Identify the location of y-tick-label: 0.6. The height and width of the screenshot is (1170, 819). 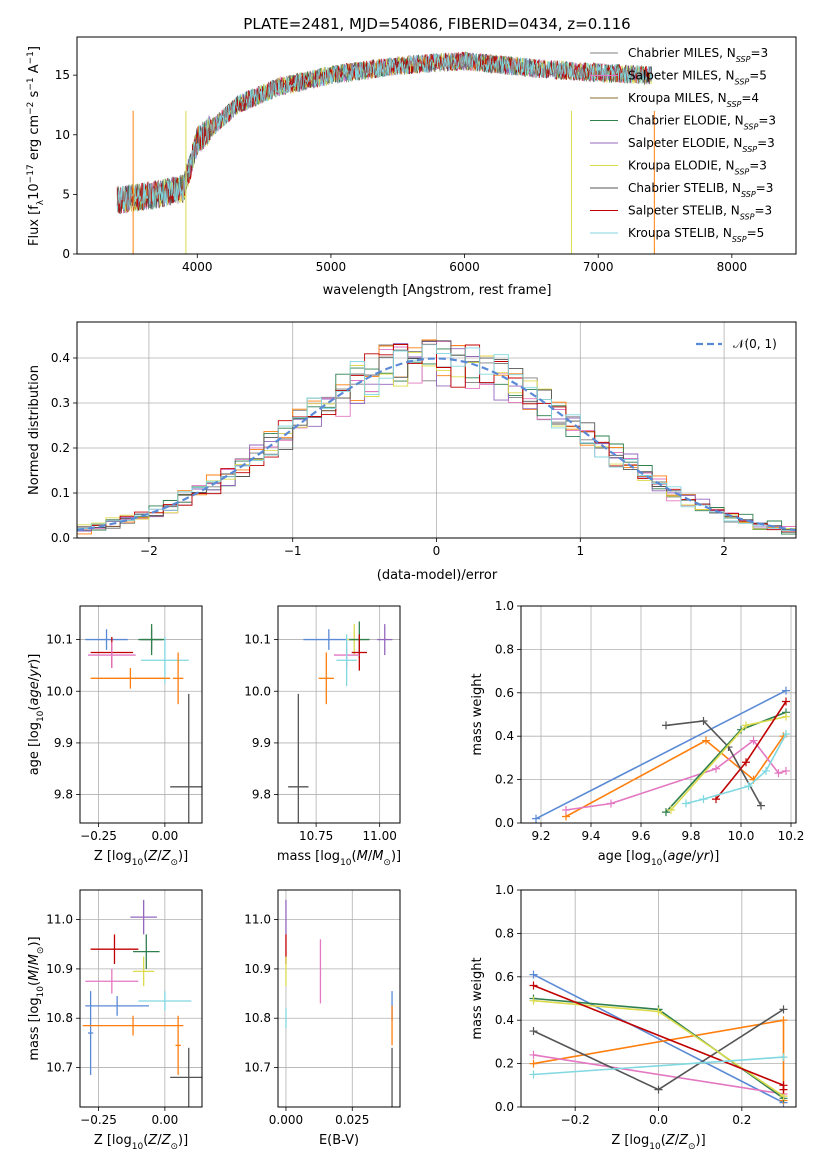
(504, 693).